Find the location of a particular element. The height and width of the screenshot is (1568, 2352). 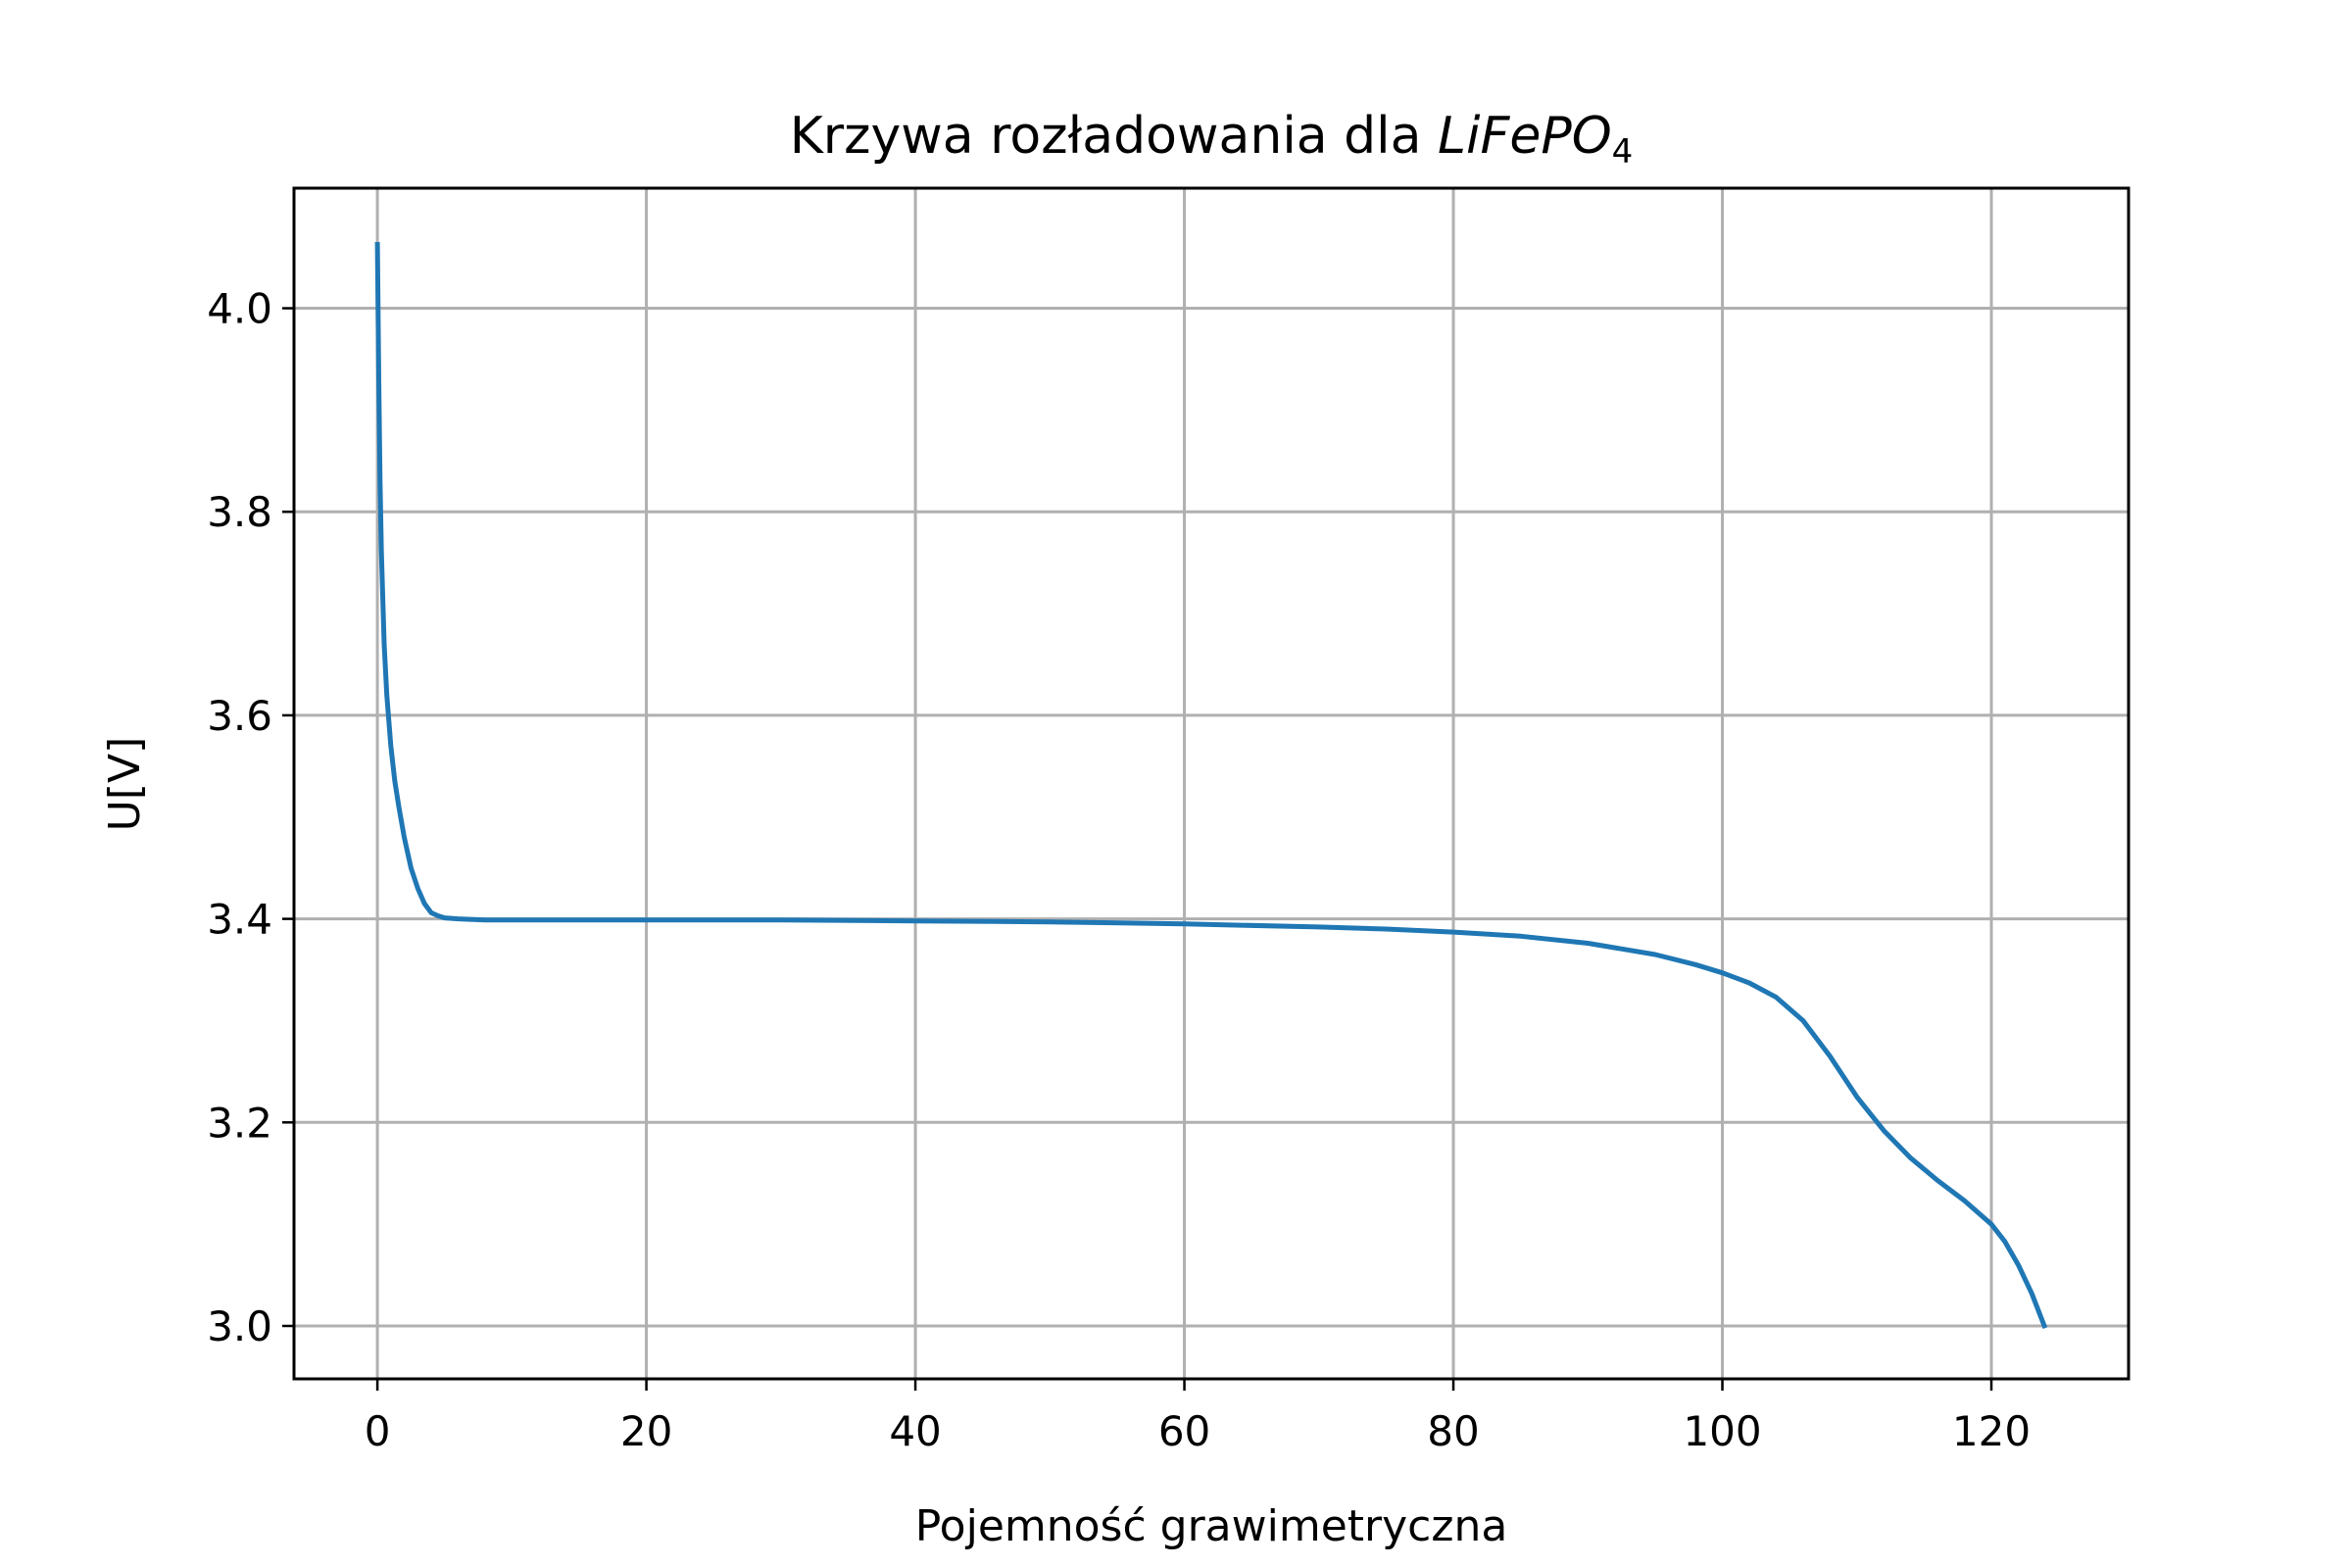

x-tick-label-1: 20 is located at coordinates (646, 1431).